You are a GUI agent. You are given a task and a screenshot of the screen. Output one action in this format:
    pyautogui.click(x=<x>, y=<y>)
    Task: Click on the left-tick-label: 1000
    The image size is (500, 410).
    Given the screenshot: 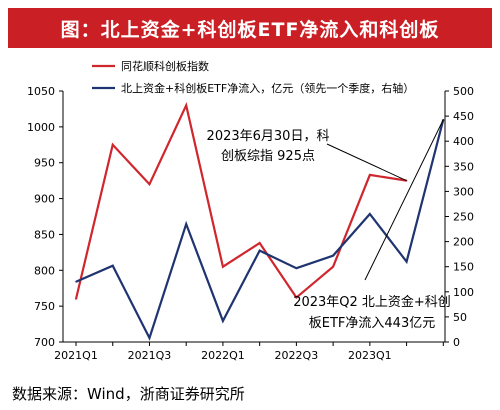 What is the action you would take?
    pyautogui.click(x=41, y=127)
    